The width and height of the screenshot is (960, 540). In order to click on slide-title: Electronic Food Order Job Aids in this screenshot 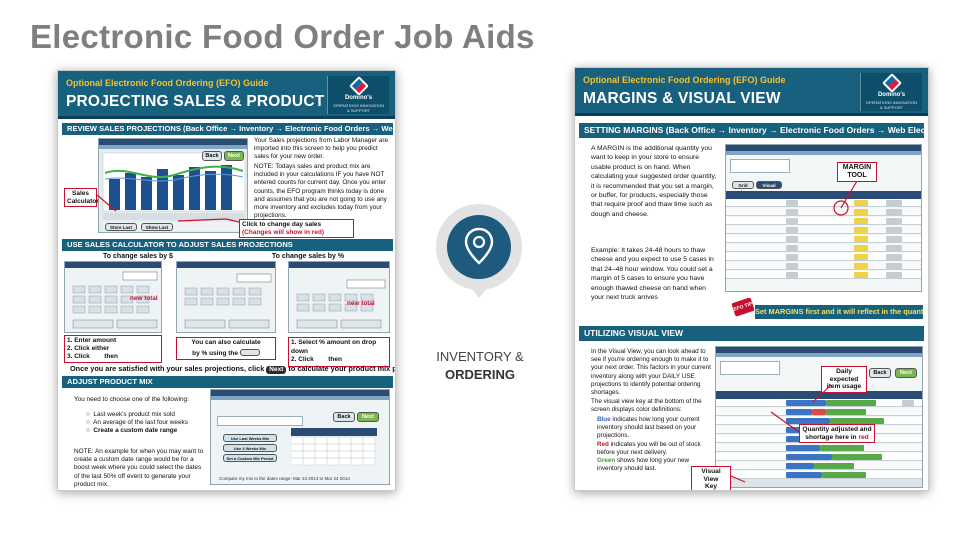, I will do `click(282, 36)`.